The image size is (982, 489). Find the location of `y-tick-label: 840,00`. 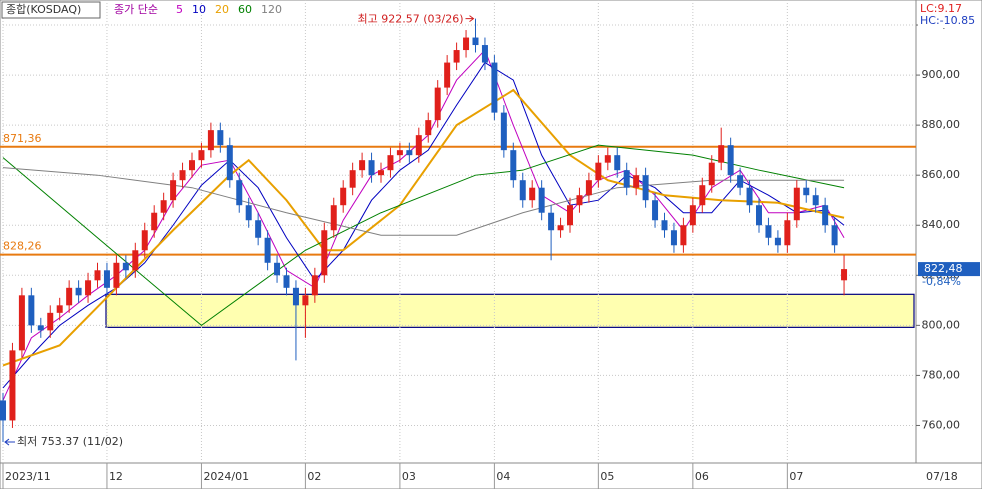

y-tick-label: 840,00 is located at coordinates (941, 224).